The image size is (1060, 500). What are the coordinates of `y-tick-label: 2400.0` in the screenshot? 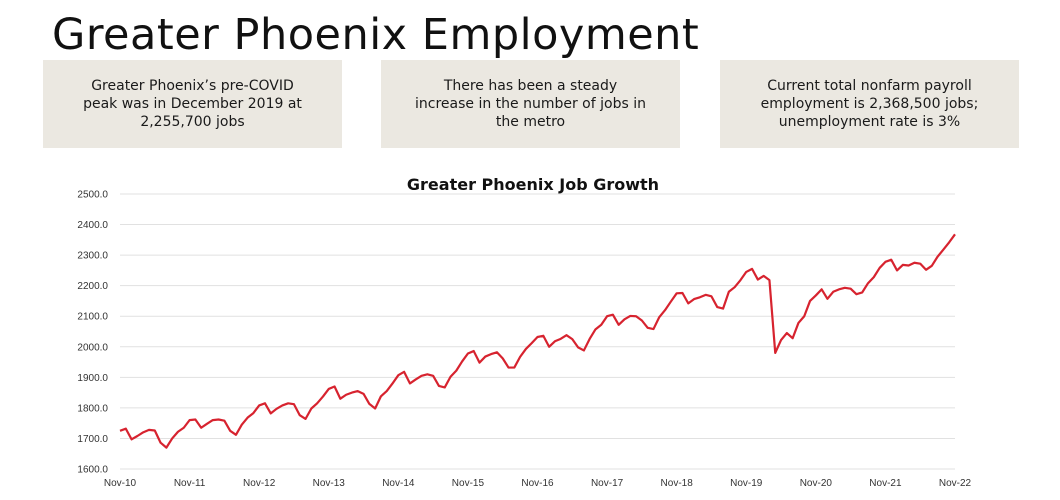 It's located at (92, 225).